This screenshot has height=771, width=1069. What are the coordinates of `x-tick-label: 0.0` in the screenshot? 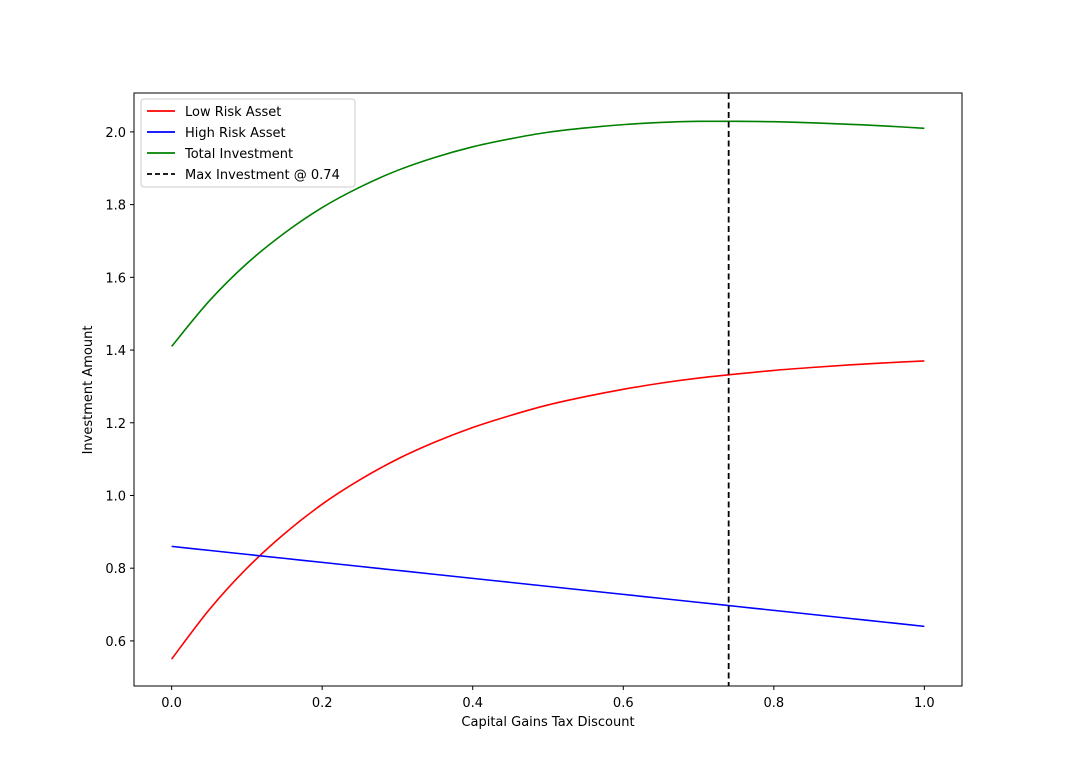 It's located at (171, 703).